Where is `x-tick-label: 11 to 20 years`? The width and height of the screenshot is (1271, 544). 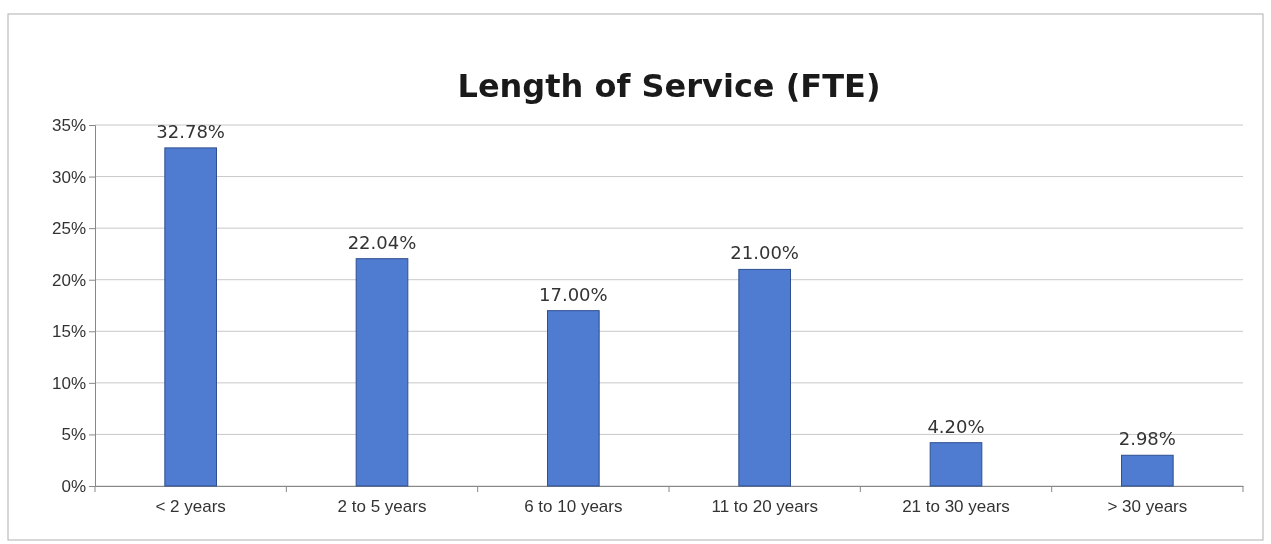 x-tick-label: 11 to 20 years is located at coordinates (764, 507).